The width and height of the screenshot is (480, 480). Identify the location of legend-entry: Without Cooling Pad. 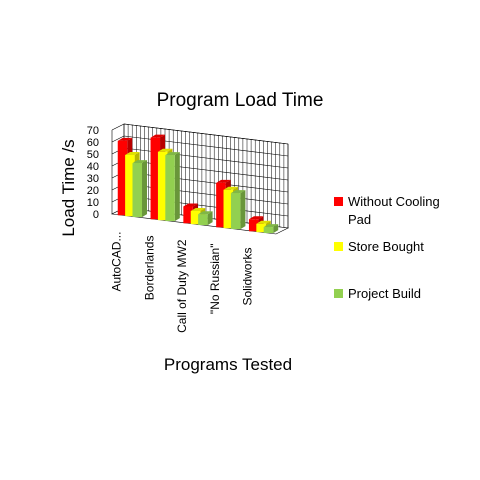
(387, 210).